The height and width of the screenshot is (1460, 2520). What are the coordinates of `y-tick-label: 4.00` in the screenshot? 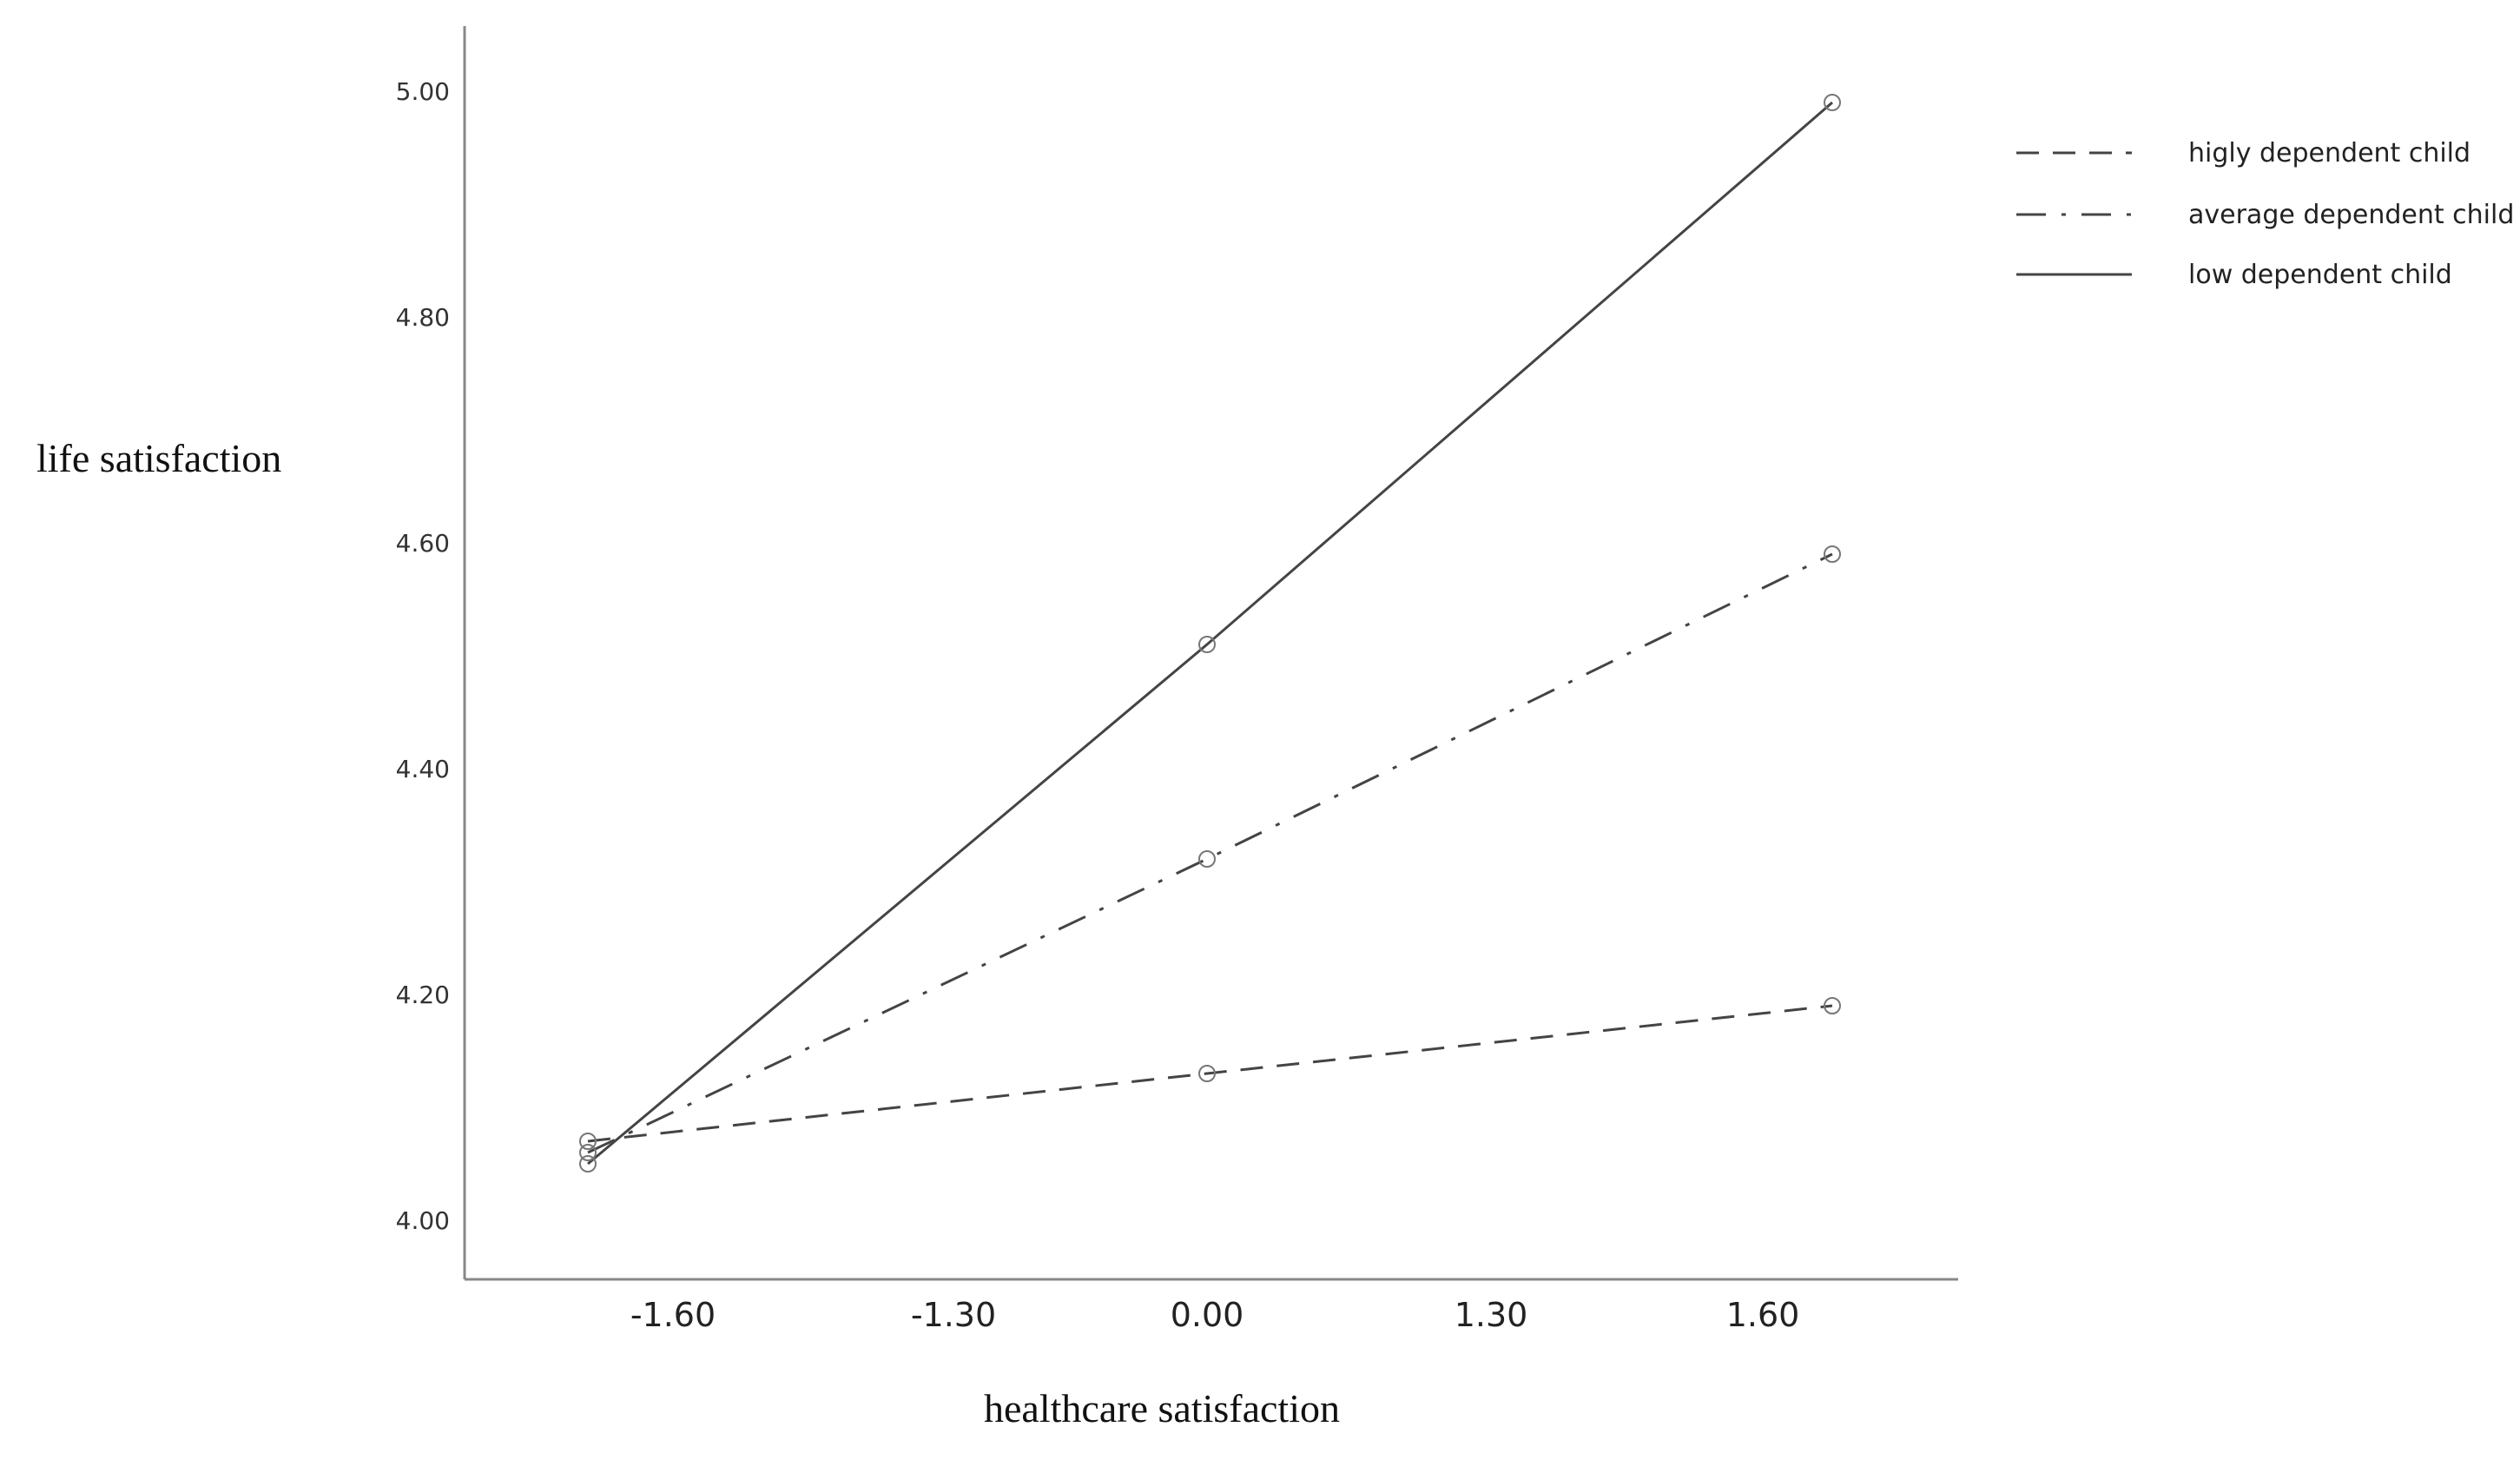 It's located at (423, 1220).